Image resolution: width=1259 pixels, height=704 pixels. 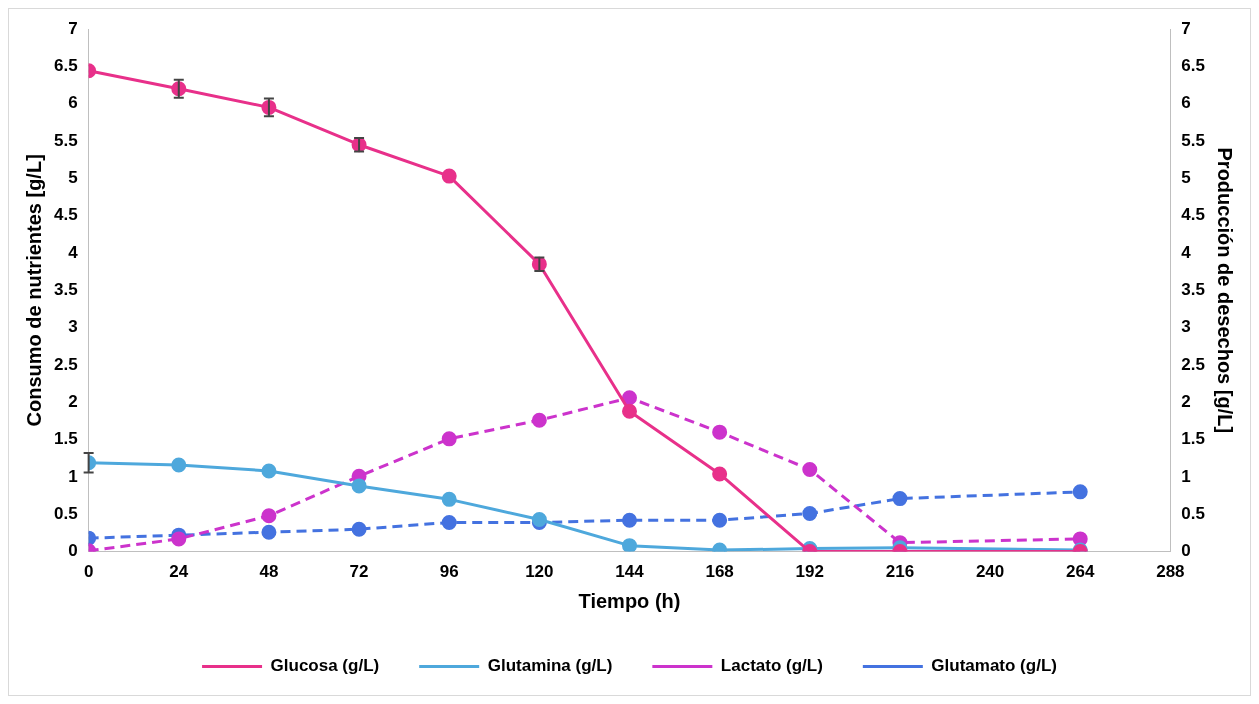 I want to click on y-tick-label: 0, so click(x=73, y=551).